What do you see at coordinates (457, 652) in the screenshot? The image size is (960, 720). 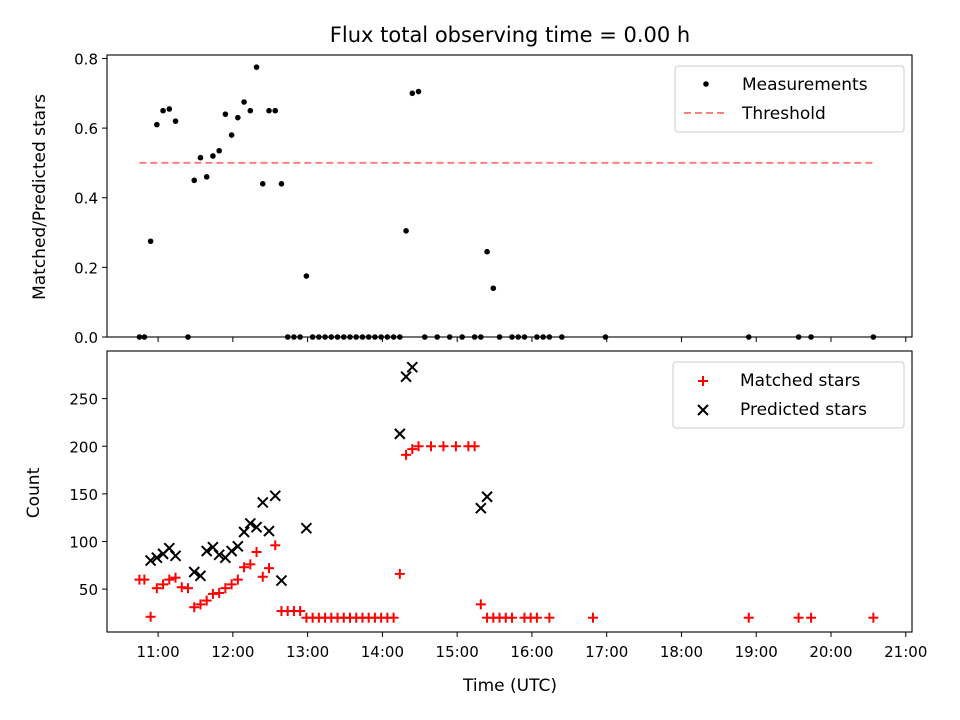 I see `x-tick-label: 15:00` at bounding box center [457, 652].